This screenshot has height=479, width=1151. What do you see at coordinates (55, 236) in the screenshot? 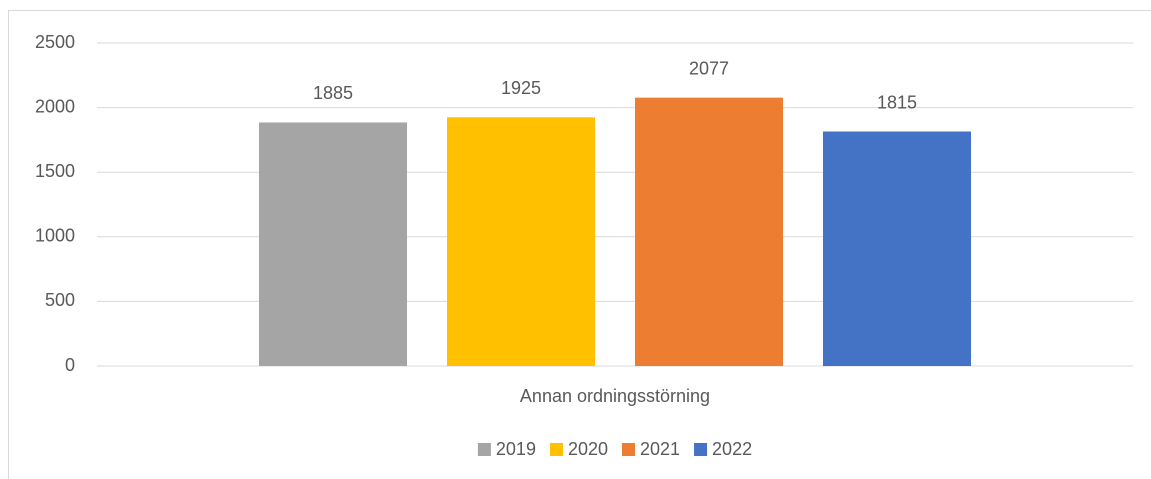
I see `y-tick-label: 1000` at bounding box center [55, 236].